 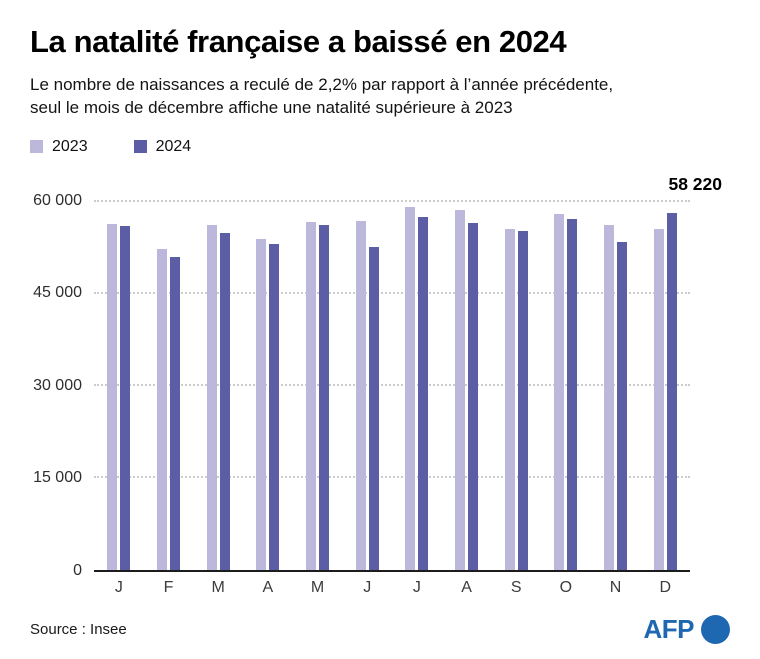 What do you see at coordinates (57, 478) in the screenshot?
I see `y-tick-label-15000: 15 000` at bounding box center [57, 478].